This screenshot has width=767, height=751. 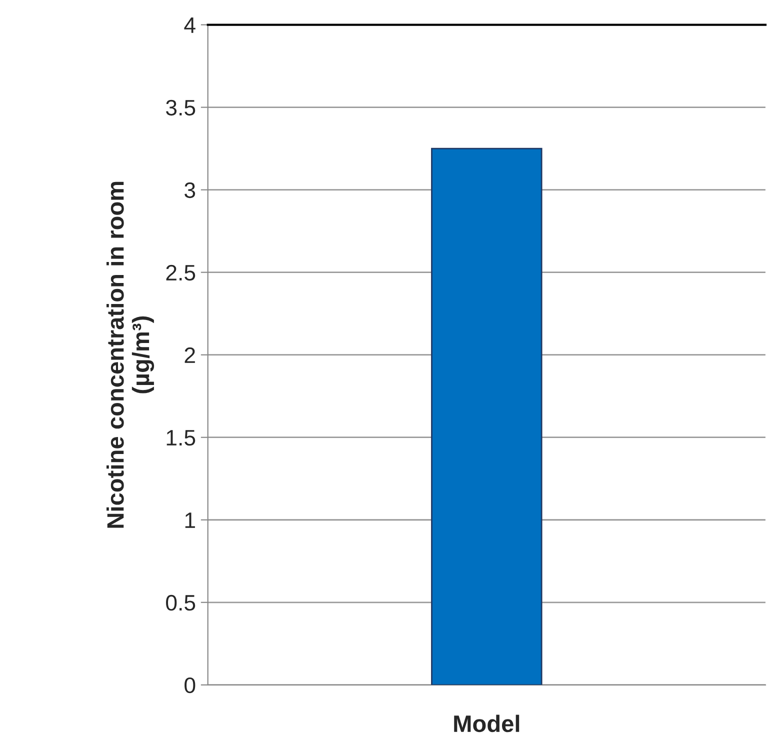 What do you see at coordinates (190, 685) in the screenshot?
I see `y-tick-label: 0` at bounding box center [190, 685].